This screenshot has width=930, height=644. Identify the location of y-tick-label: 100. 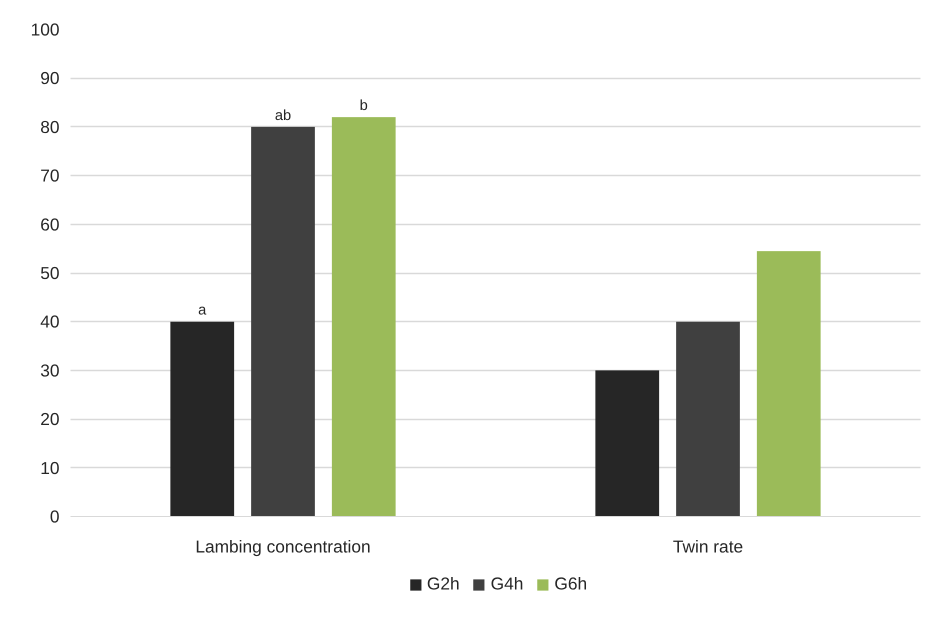
(45, 30).